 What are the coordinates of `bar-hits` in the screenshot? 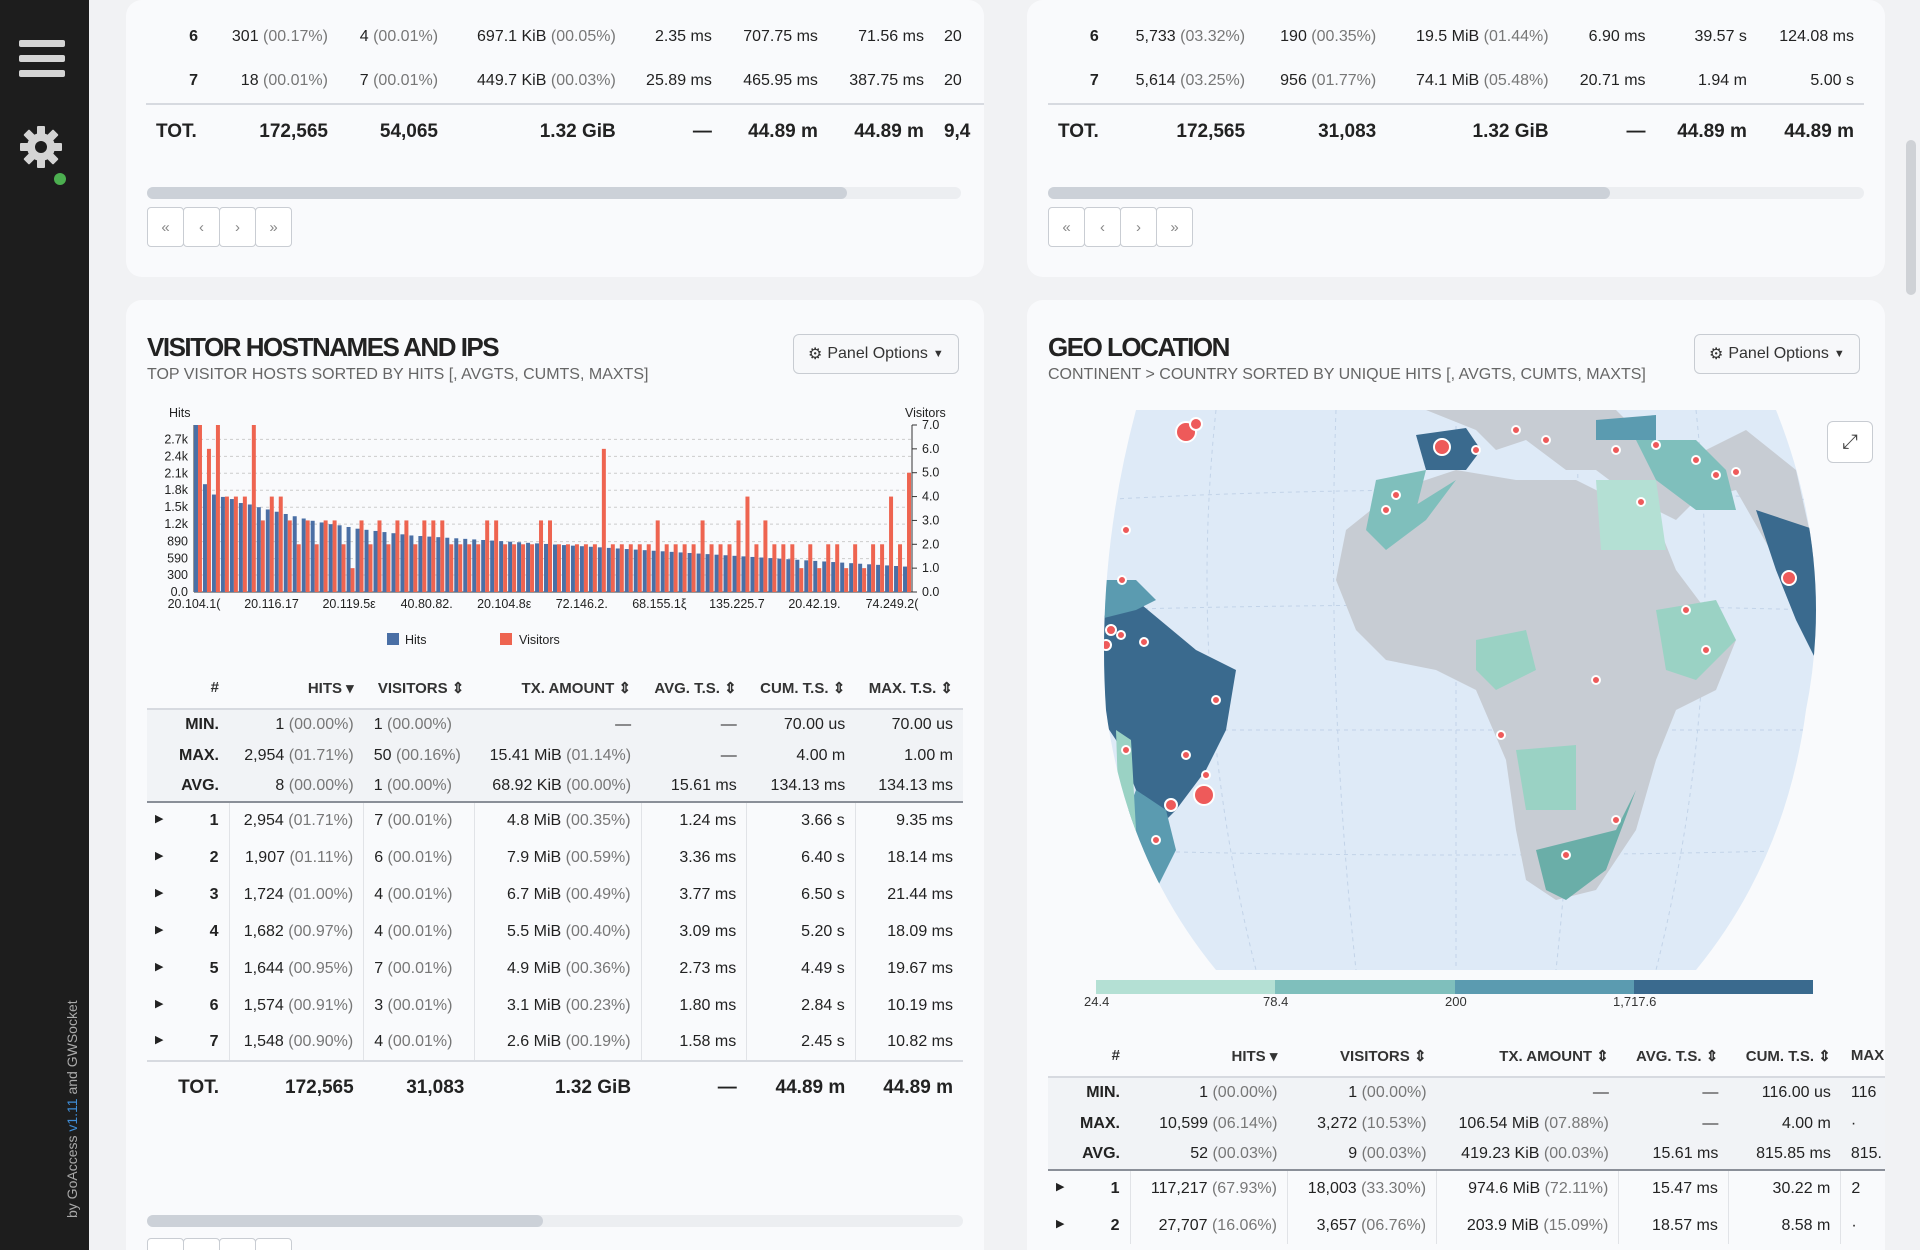 It's located at (222, 544).